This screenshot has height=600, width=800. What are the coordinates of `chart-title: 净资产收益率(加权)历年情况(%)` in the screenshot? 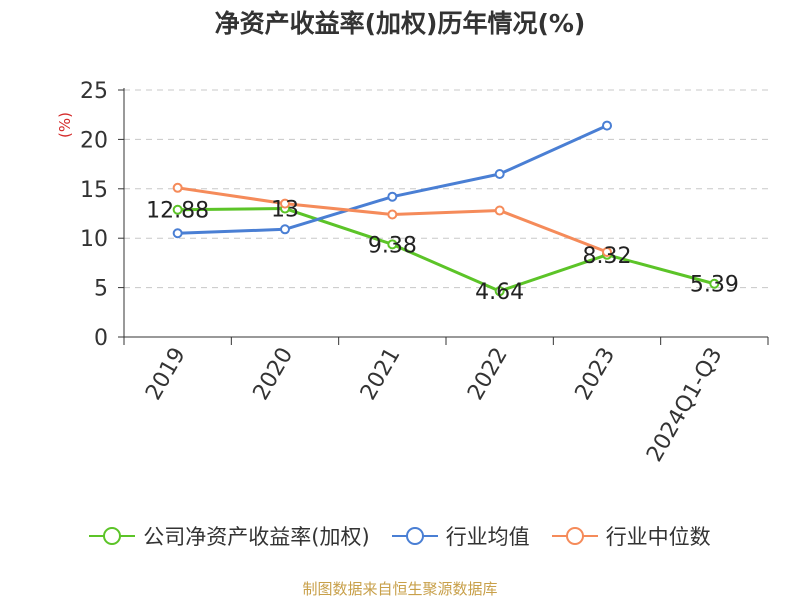 It's located at (400, 23).